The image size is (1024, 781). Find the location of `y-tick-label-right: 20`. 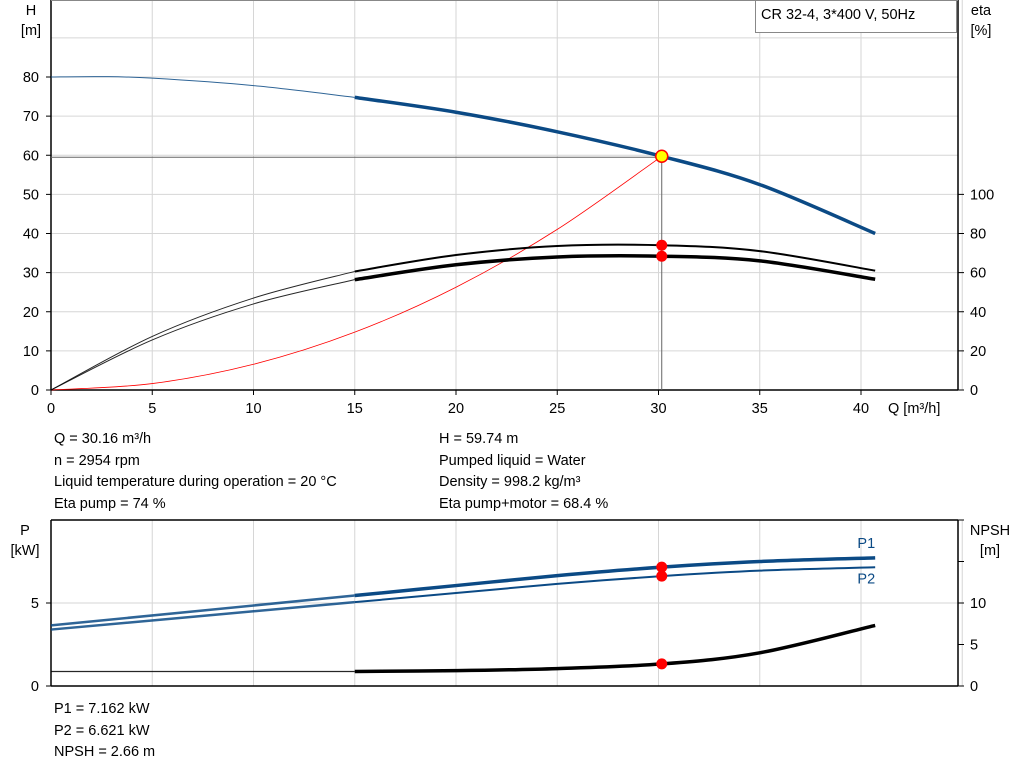

y-tick-label-right: 20 is located at coordinates (978, 352).